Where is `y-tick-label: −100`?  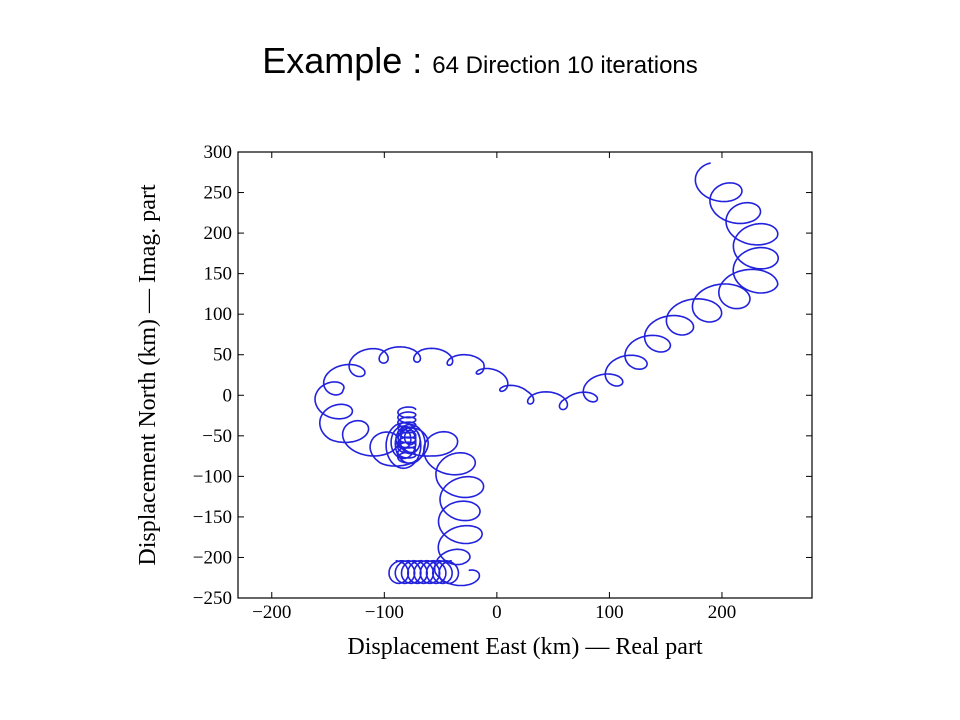 y-tick-label: −100 is located at coordinates (212, 476).